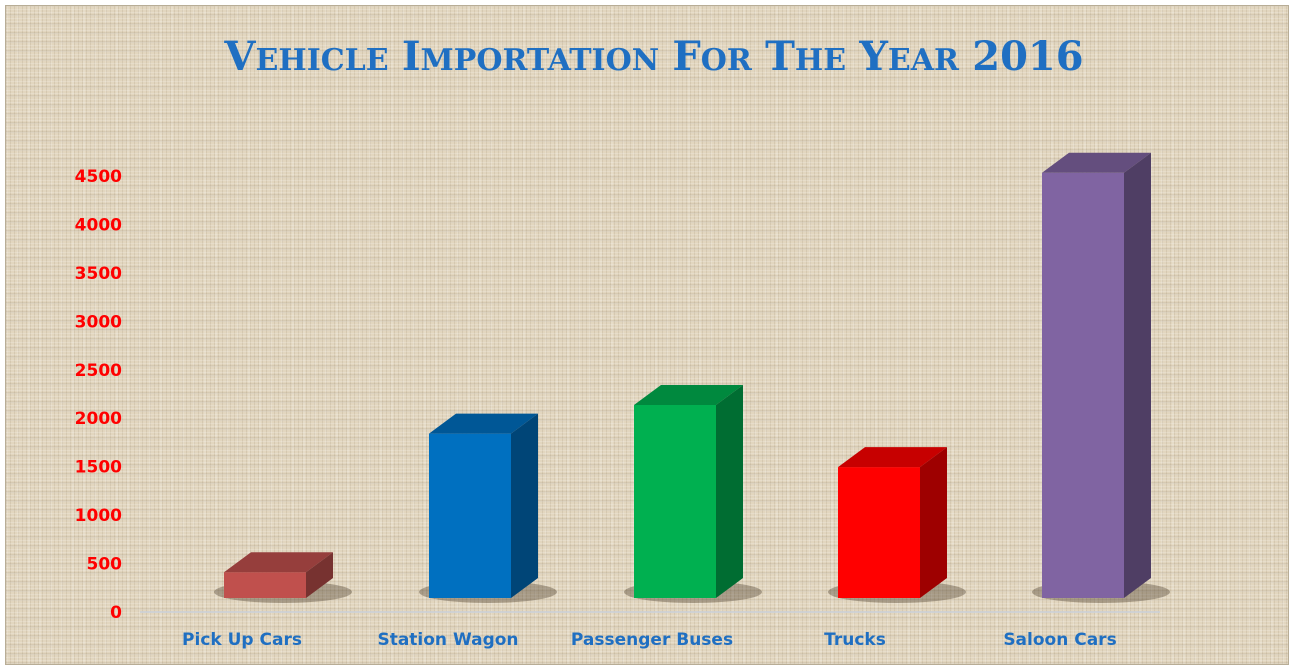  Describe the element at coordinates (98, 395) in the screenshot. I see `y-axis-ticks: 0 500 1000 1500 2000 2500 3000 3500 4000 4500` at that location.